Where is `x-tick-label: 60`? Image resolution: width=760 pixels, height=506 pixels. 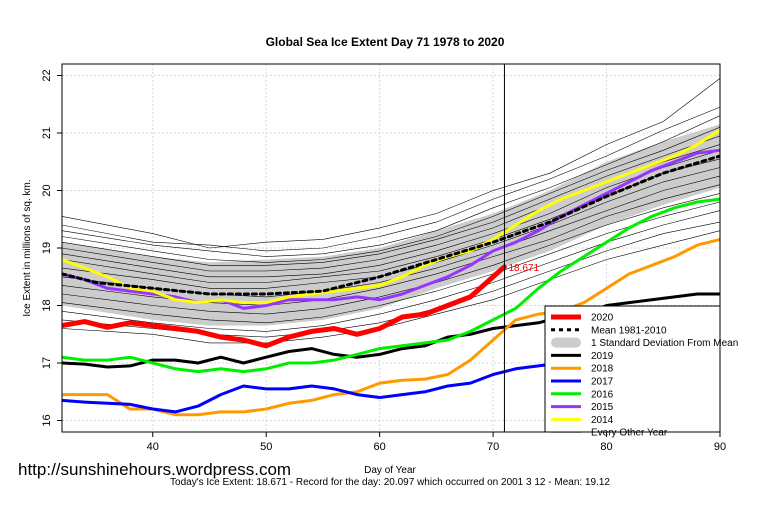
x-tick-label: 60 is located at coordinates (380, 447).